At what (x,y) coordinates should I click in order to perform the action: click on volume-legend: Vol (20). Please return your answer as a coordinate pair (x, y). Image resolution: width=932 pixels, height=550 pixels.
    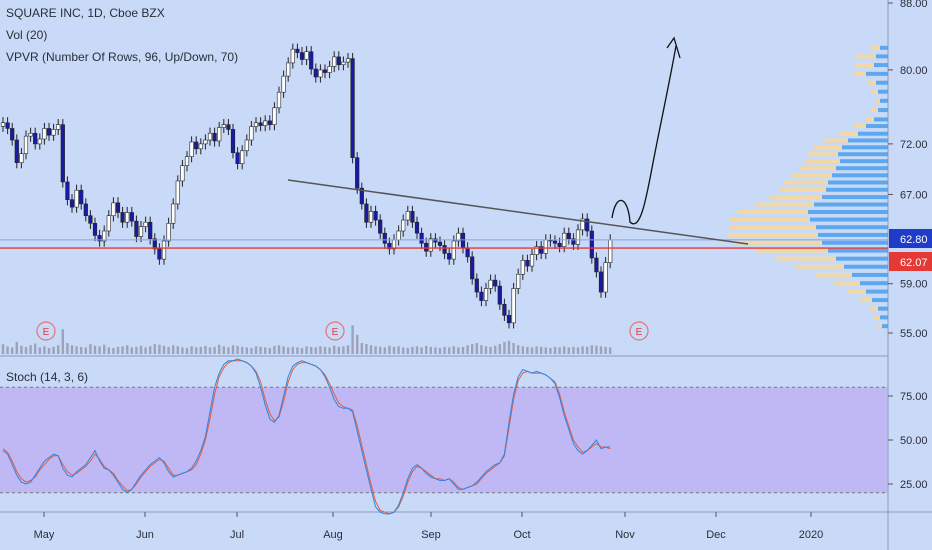
    Looking at the image, I should click on (27, 35).